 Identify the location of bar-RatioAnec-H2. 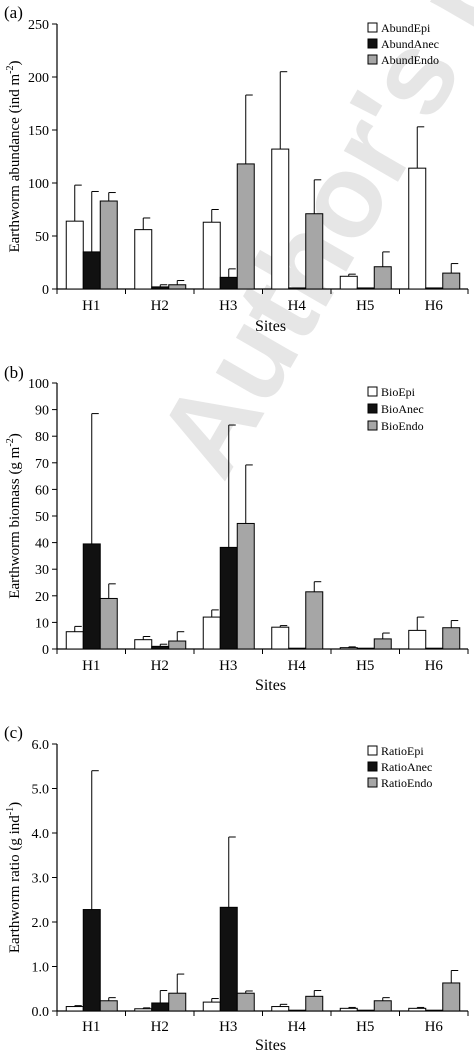
(160, 1007).